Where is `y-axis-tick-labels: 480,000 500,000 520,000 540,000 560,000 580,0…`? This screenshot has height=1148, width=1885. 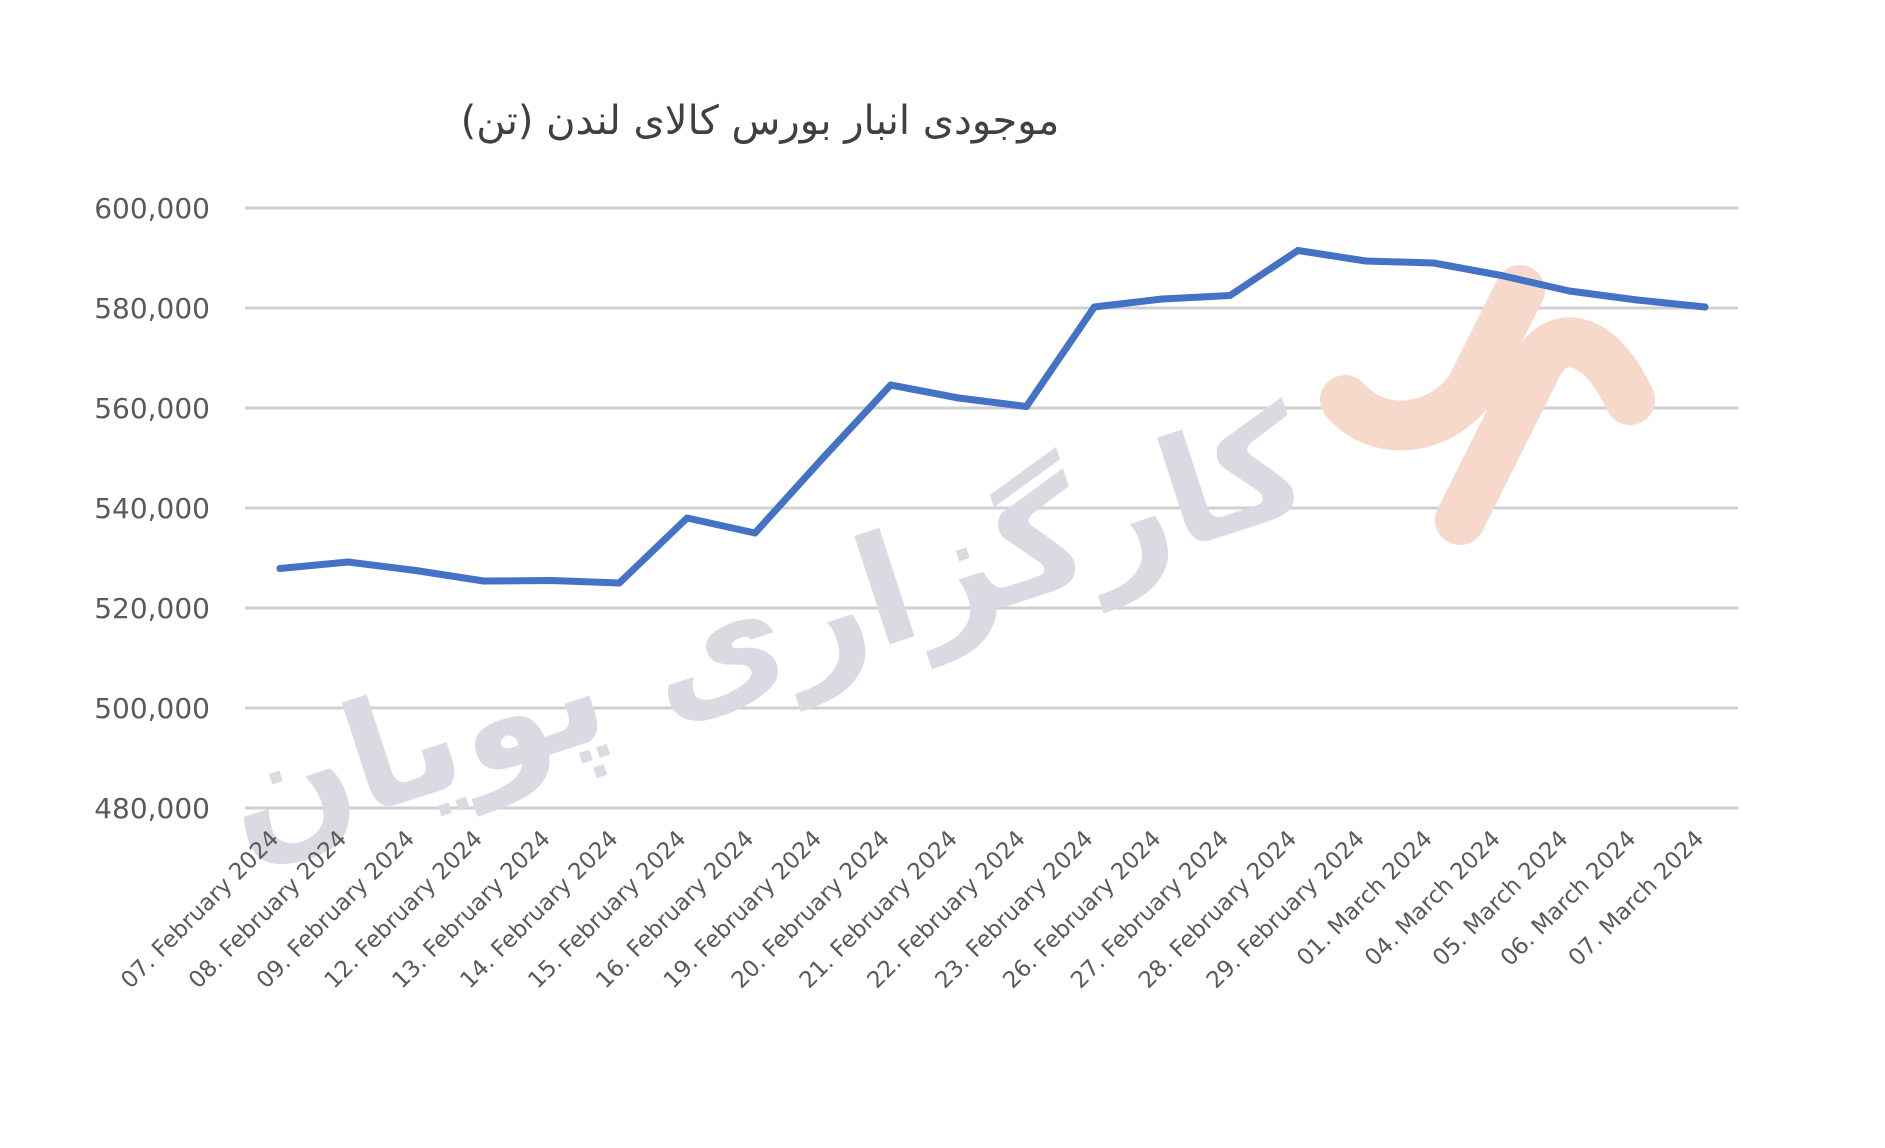
y-axis-tick-labels: 480,000 500,000 520,000 540,000 560,000 580,0… is located at coordinates (152, 508).